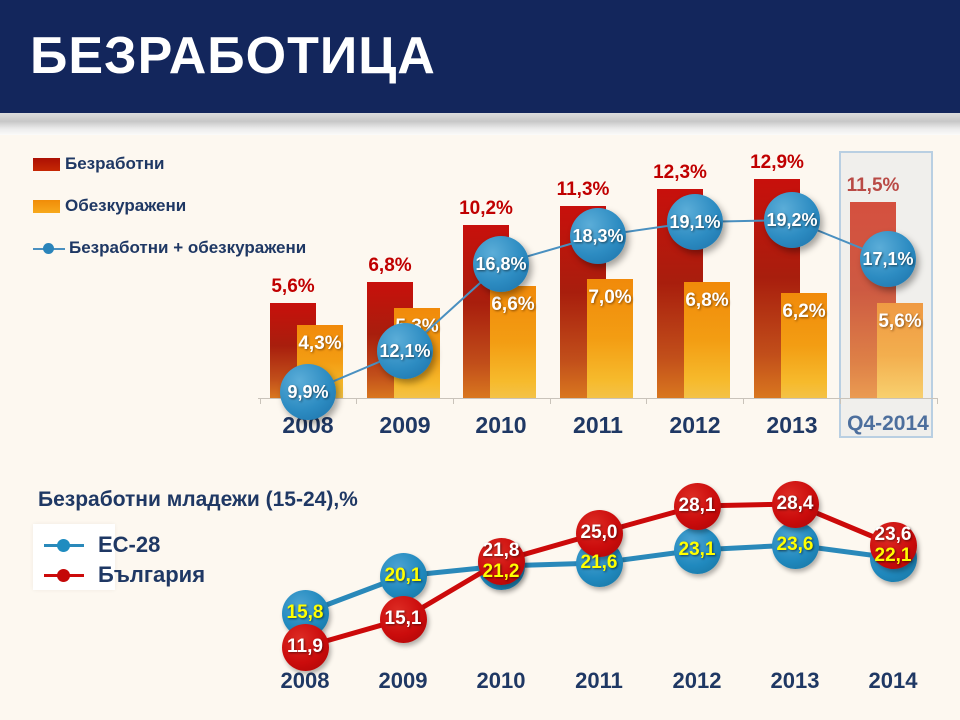  I want to click on bar-label-unemployed: 5,6%, so click(293, 286).